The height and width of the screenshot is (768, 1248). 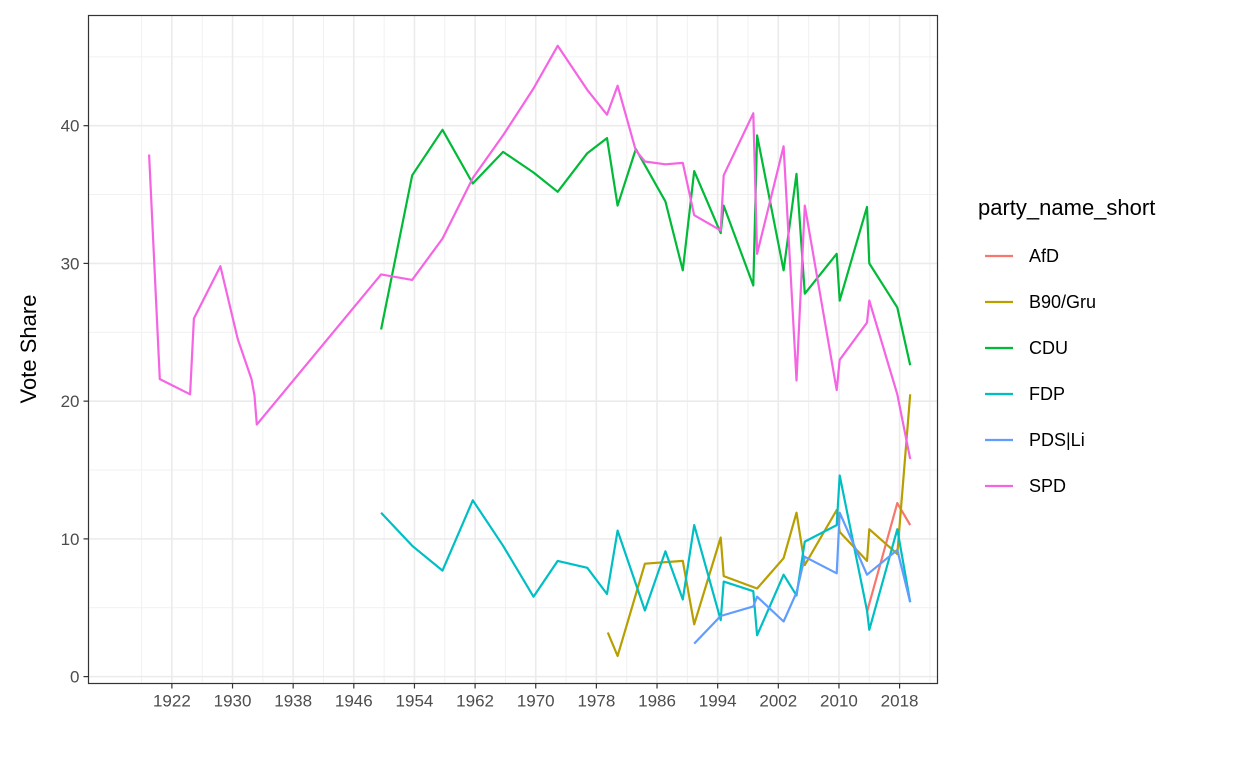 What do you see at coordinates (70, 401) in the screenshot?
I see `y-tick-label: 20` at bounding box center [70, 401].